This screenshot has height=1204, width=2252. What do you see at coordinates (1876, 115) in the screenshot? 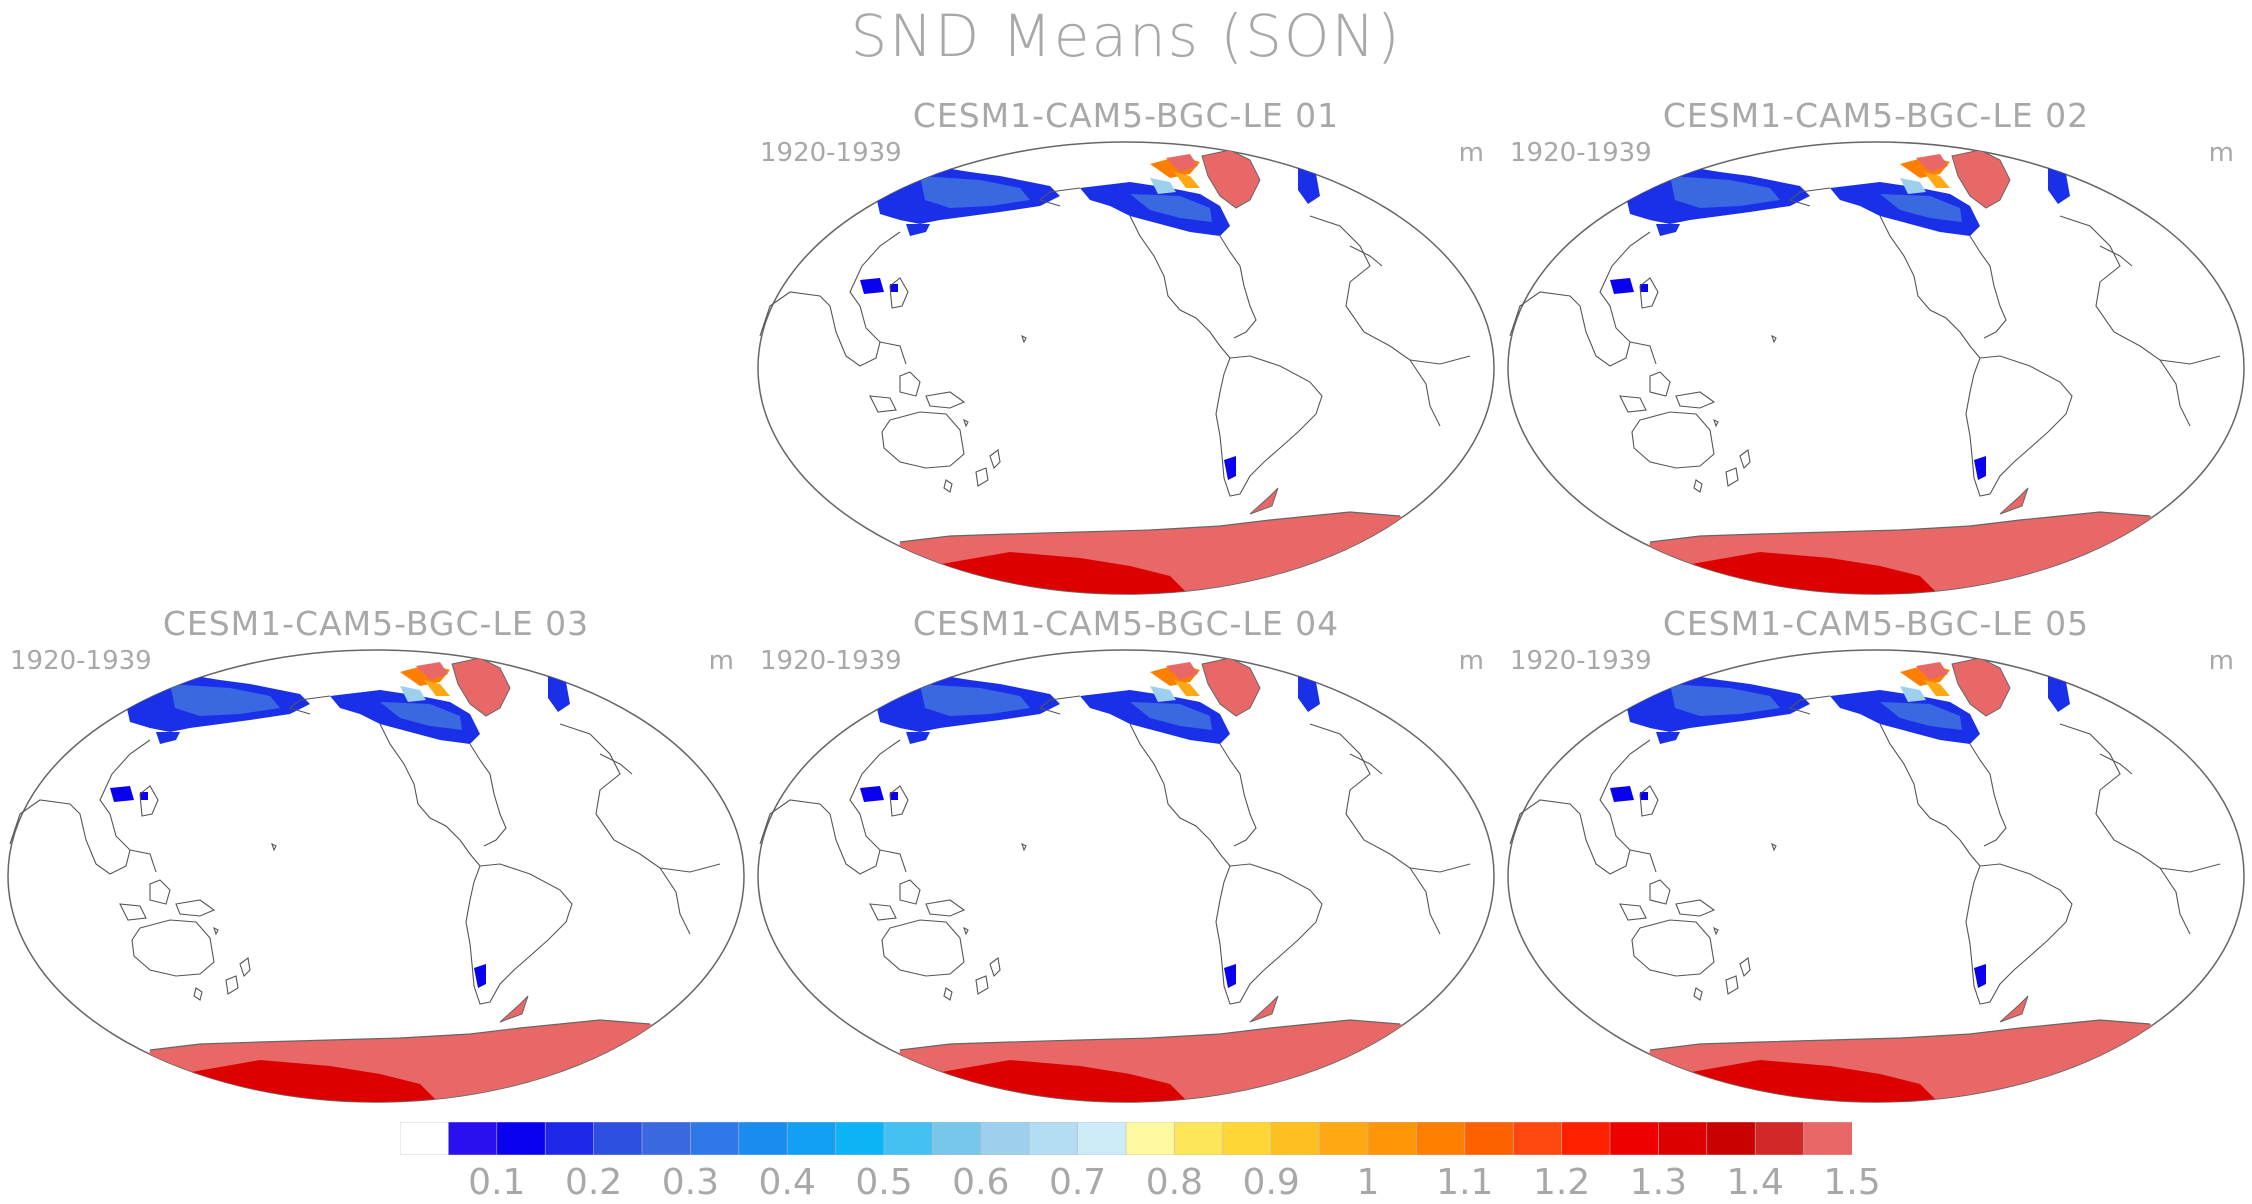
I see `panel-title: CESM1-CAM5-BGC-LE 02` at bounding box center [1876, 115].